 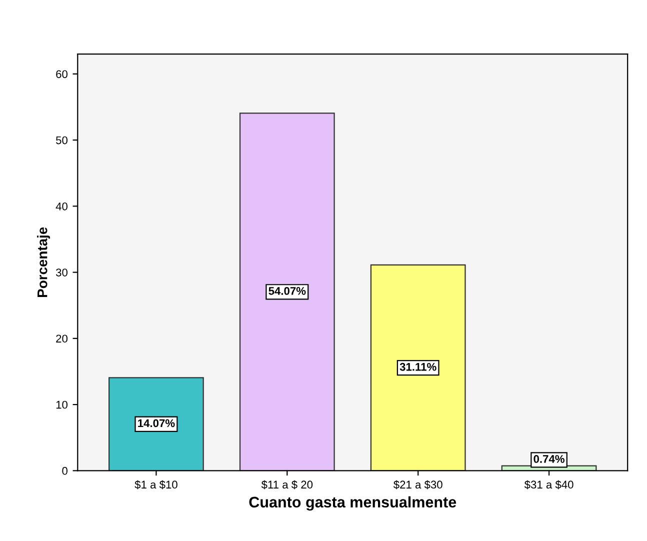 I want to click on y-tick-label: 60, so click(x=62, y=74).